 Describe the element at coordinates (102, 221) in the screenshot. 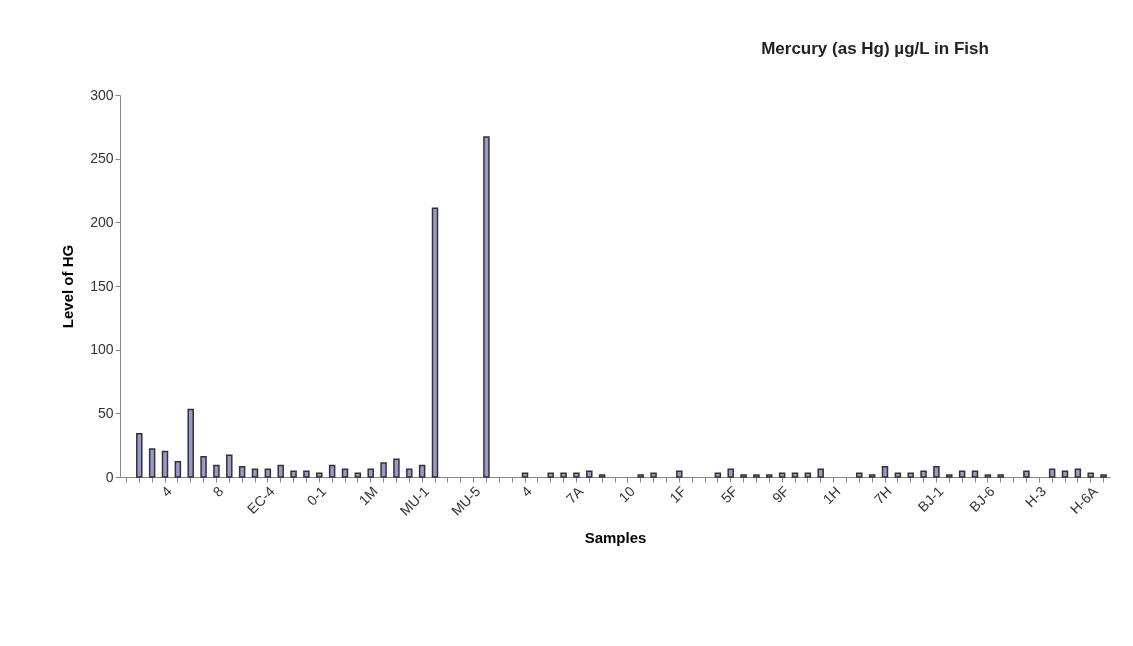

I see `y-tick-label: 200` at that location.